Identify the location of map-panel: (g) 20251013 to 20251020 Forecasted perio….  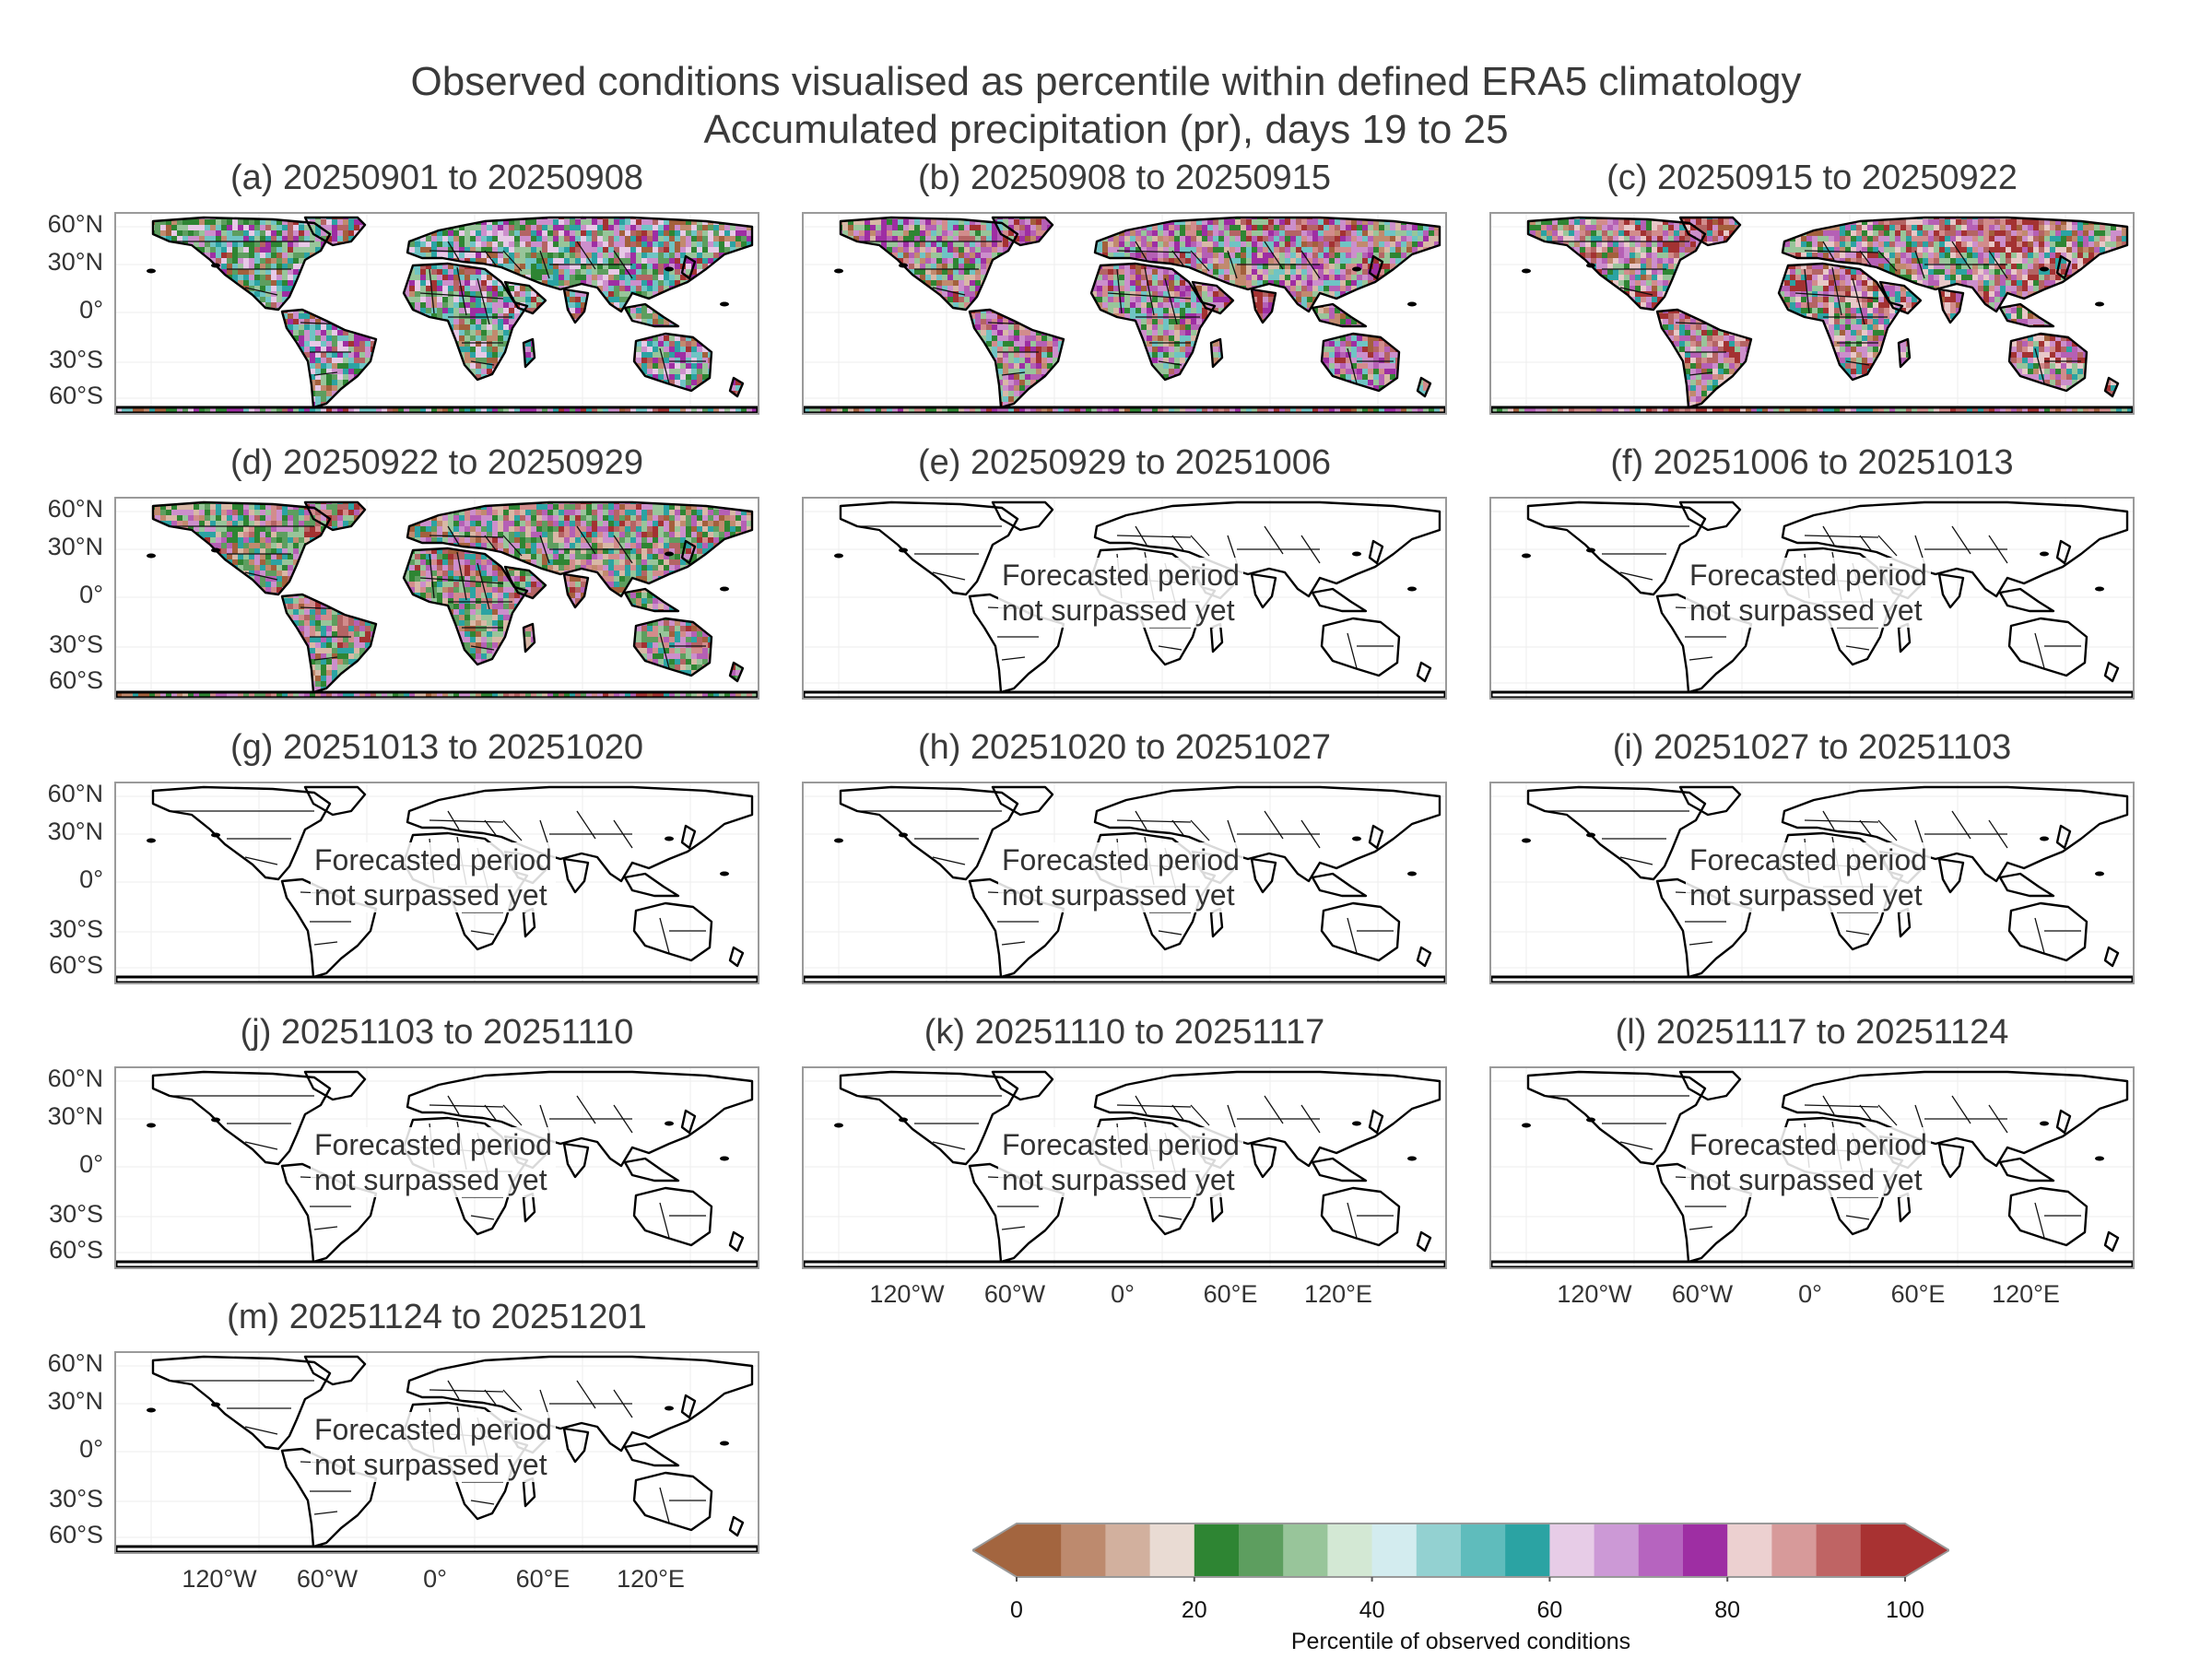
(403, 856).